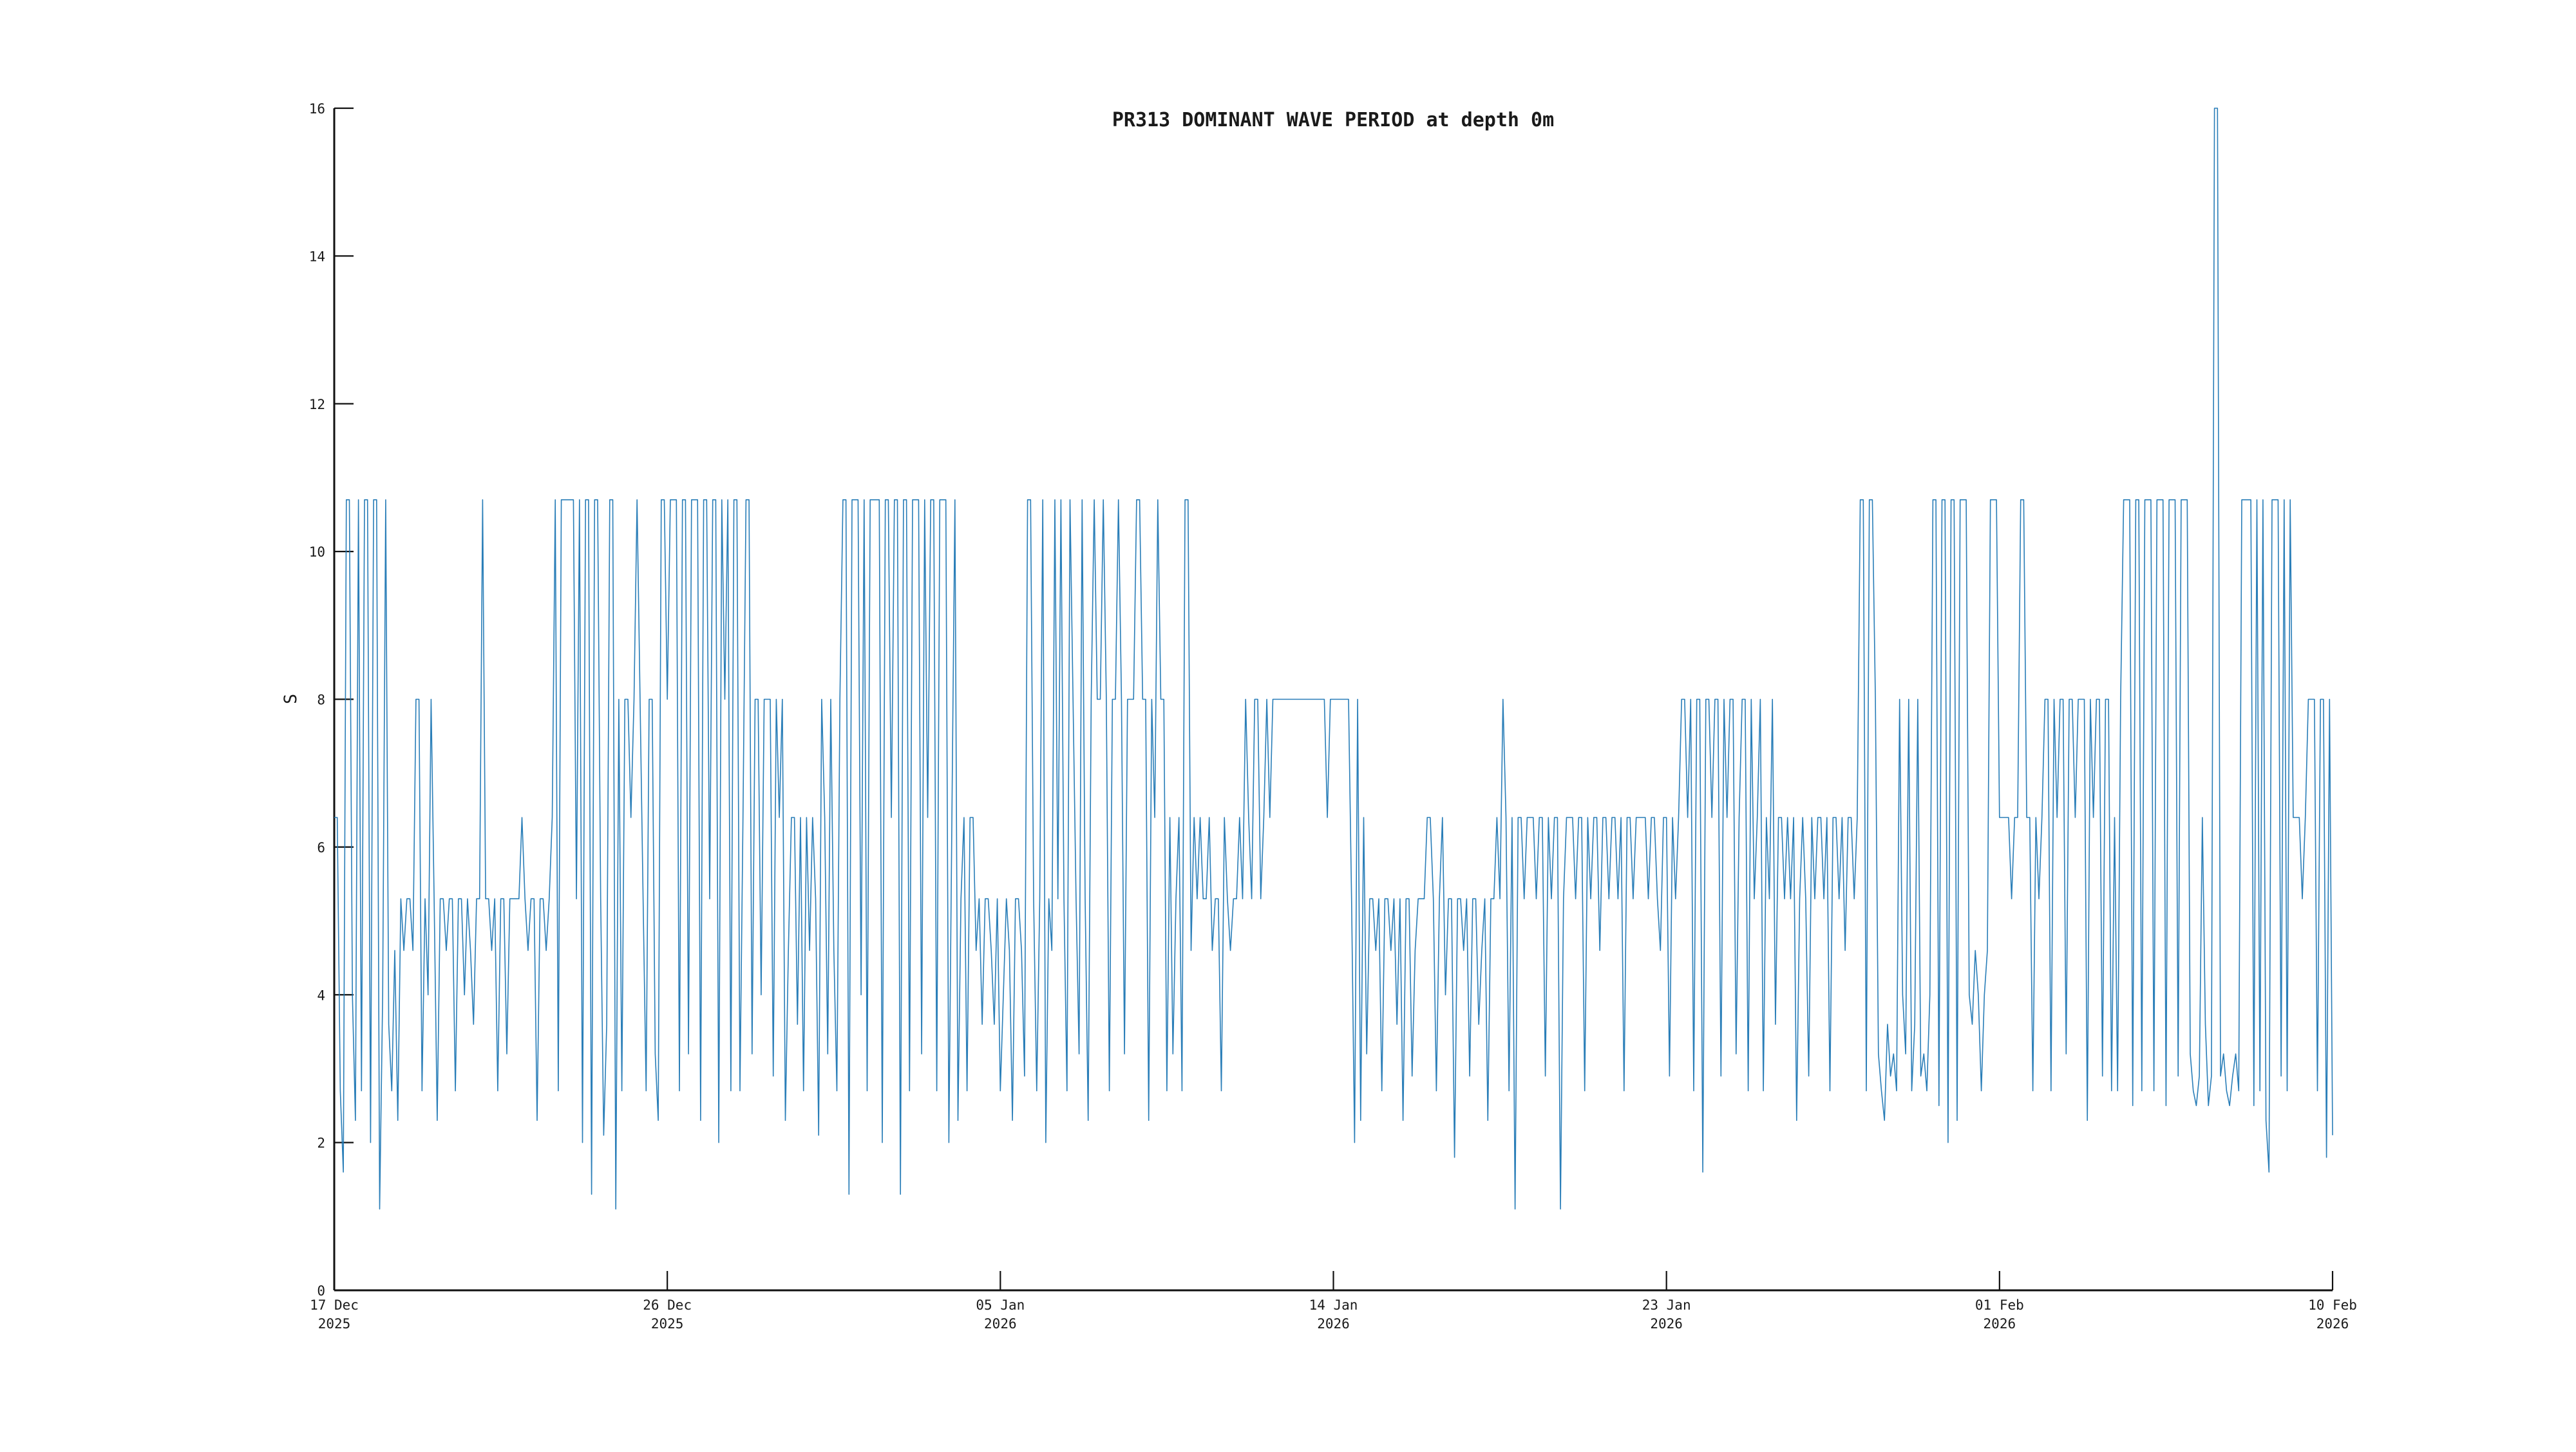 The image size is (2576, 1452). What do you see at coordinates (332, 700) in the screenshot?
I see `y-axis-ticks: 0 2 4 6 8 10 12 14 16` at bounding box center [332, 700].